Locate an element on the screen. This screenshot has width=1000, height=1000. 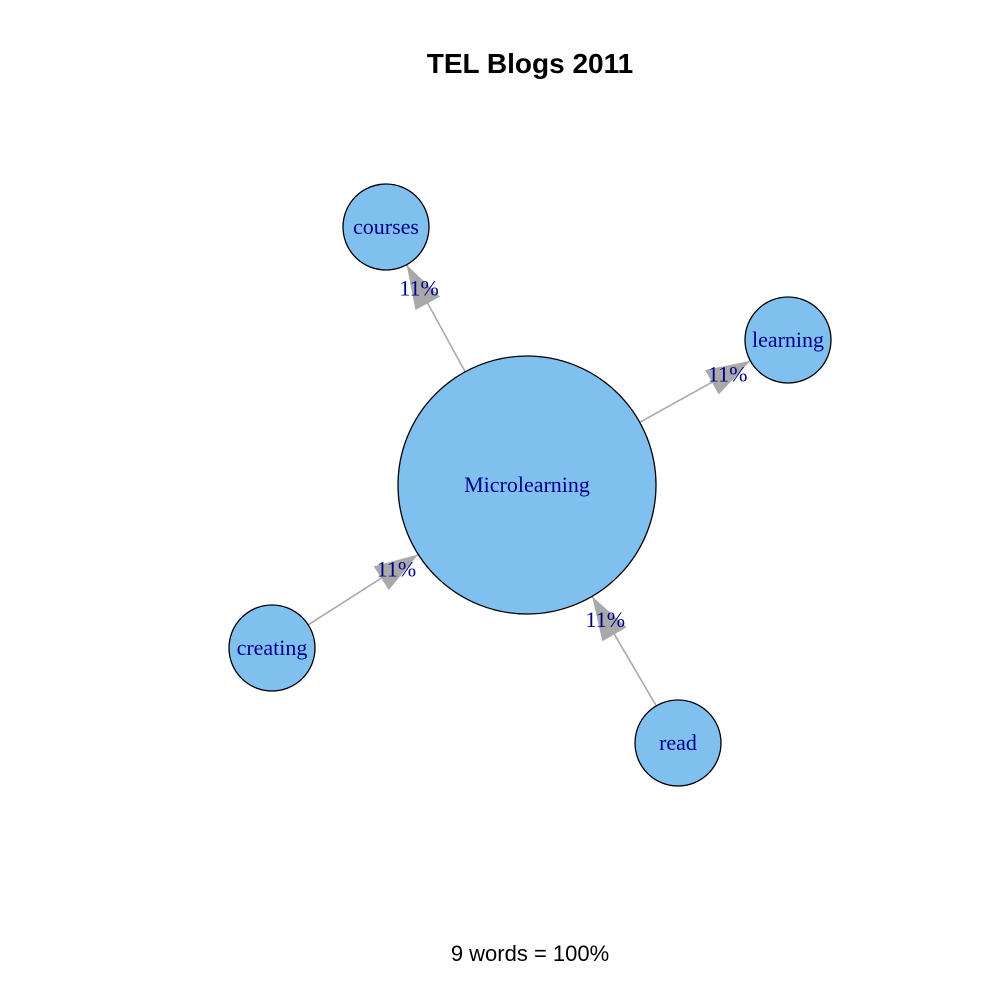
node-learning: learning is located at coordinates (788, 340).